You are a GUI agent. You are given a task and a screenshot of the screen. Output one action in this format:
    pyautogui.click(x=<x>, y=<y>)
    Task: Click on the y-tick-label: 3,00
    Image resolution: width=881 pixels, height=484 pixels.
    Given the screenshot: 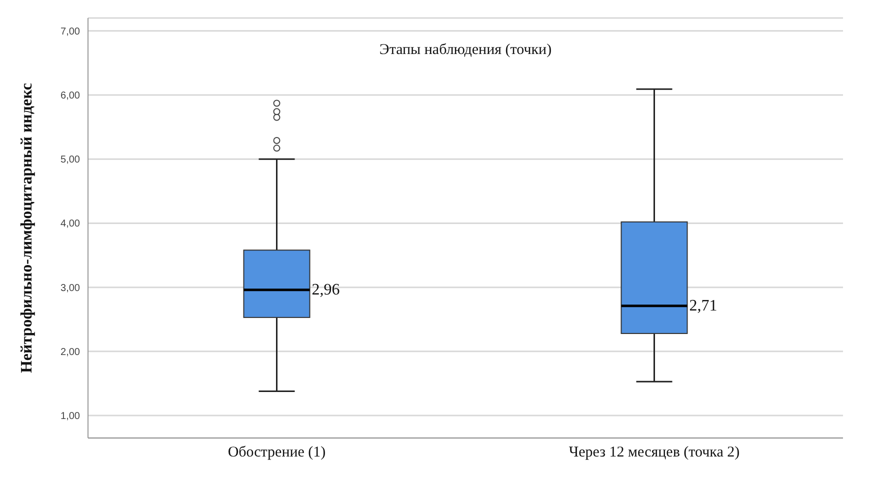 What is the action you would take?
    pyautogui.click(x=70, y=288)
    